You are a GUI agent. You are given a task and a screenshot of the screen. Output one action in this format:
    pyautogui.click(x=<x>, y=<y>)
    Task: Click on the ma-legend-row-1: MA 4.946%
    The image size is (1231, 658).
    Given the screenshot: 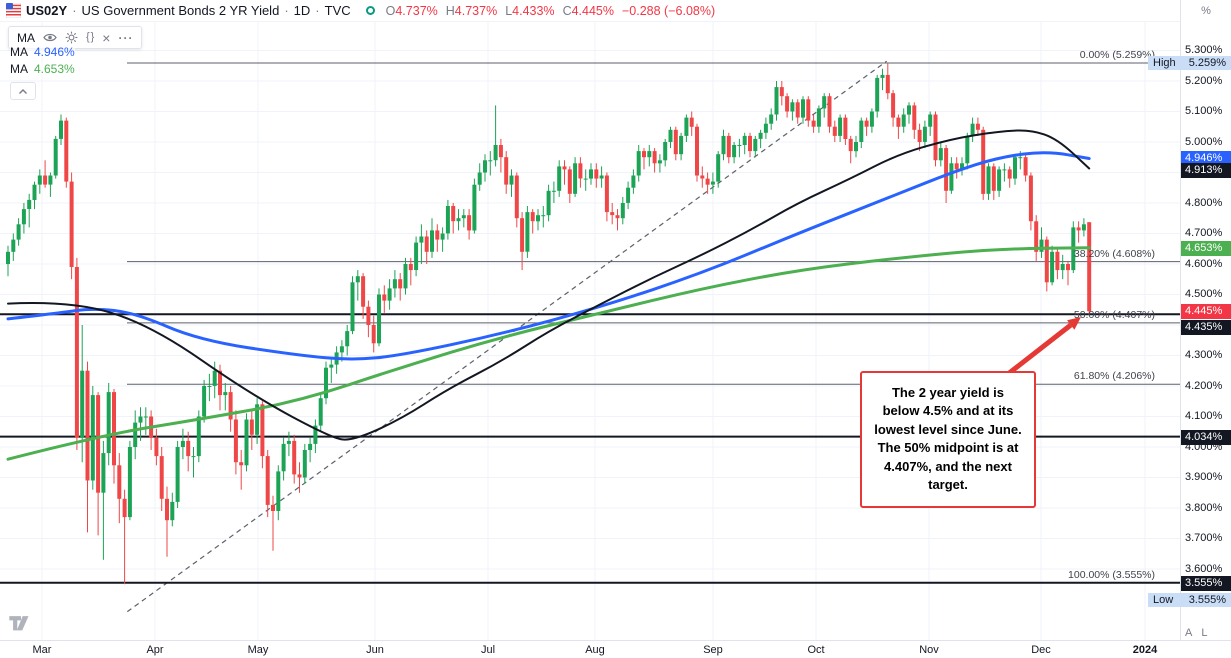 What is the action you would take?
    pyautogui.click(x=42, y=52)
    